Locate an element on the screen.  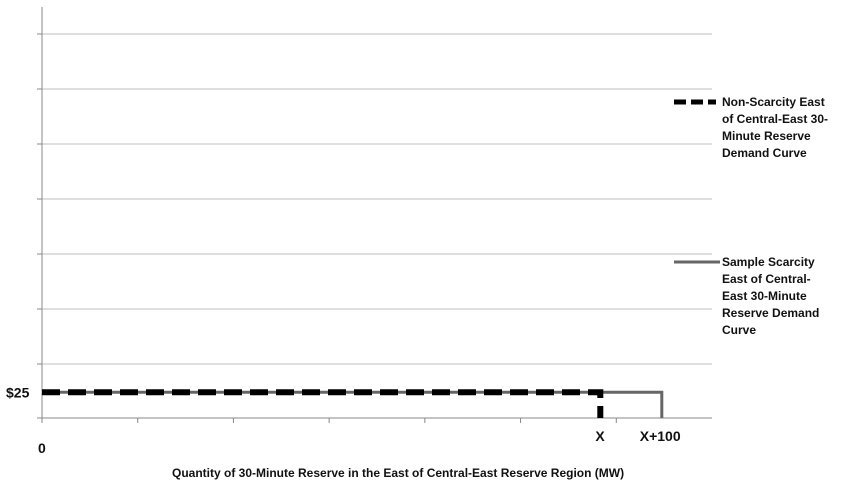
series-scarcity-line is located at coordinates (353, 404).